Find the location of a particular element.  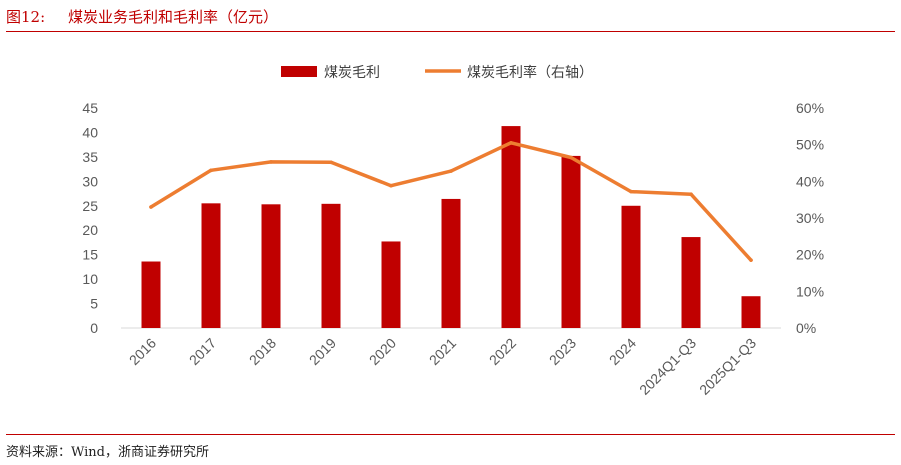

x-tick-label: 2018 is located at coordinates (262, 351).